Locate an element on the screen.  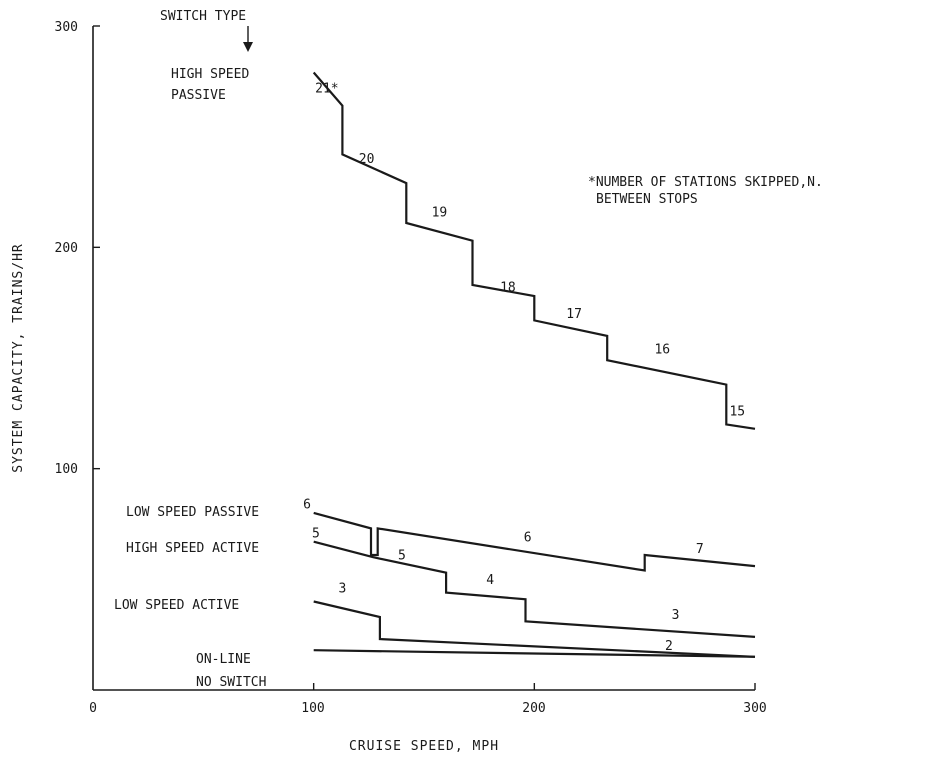
segment-label-high-speed-passive-6: 15 is located at coordinates (737, 412).